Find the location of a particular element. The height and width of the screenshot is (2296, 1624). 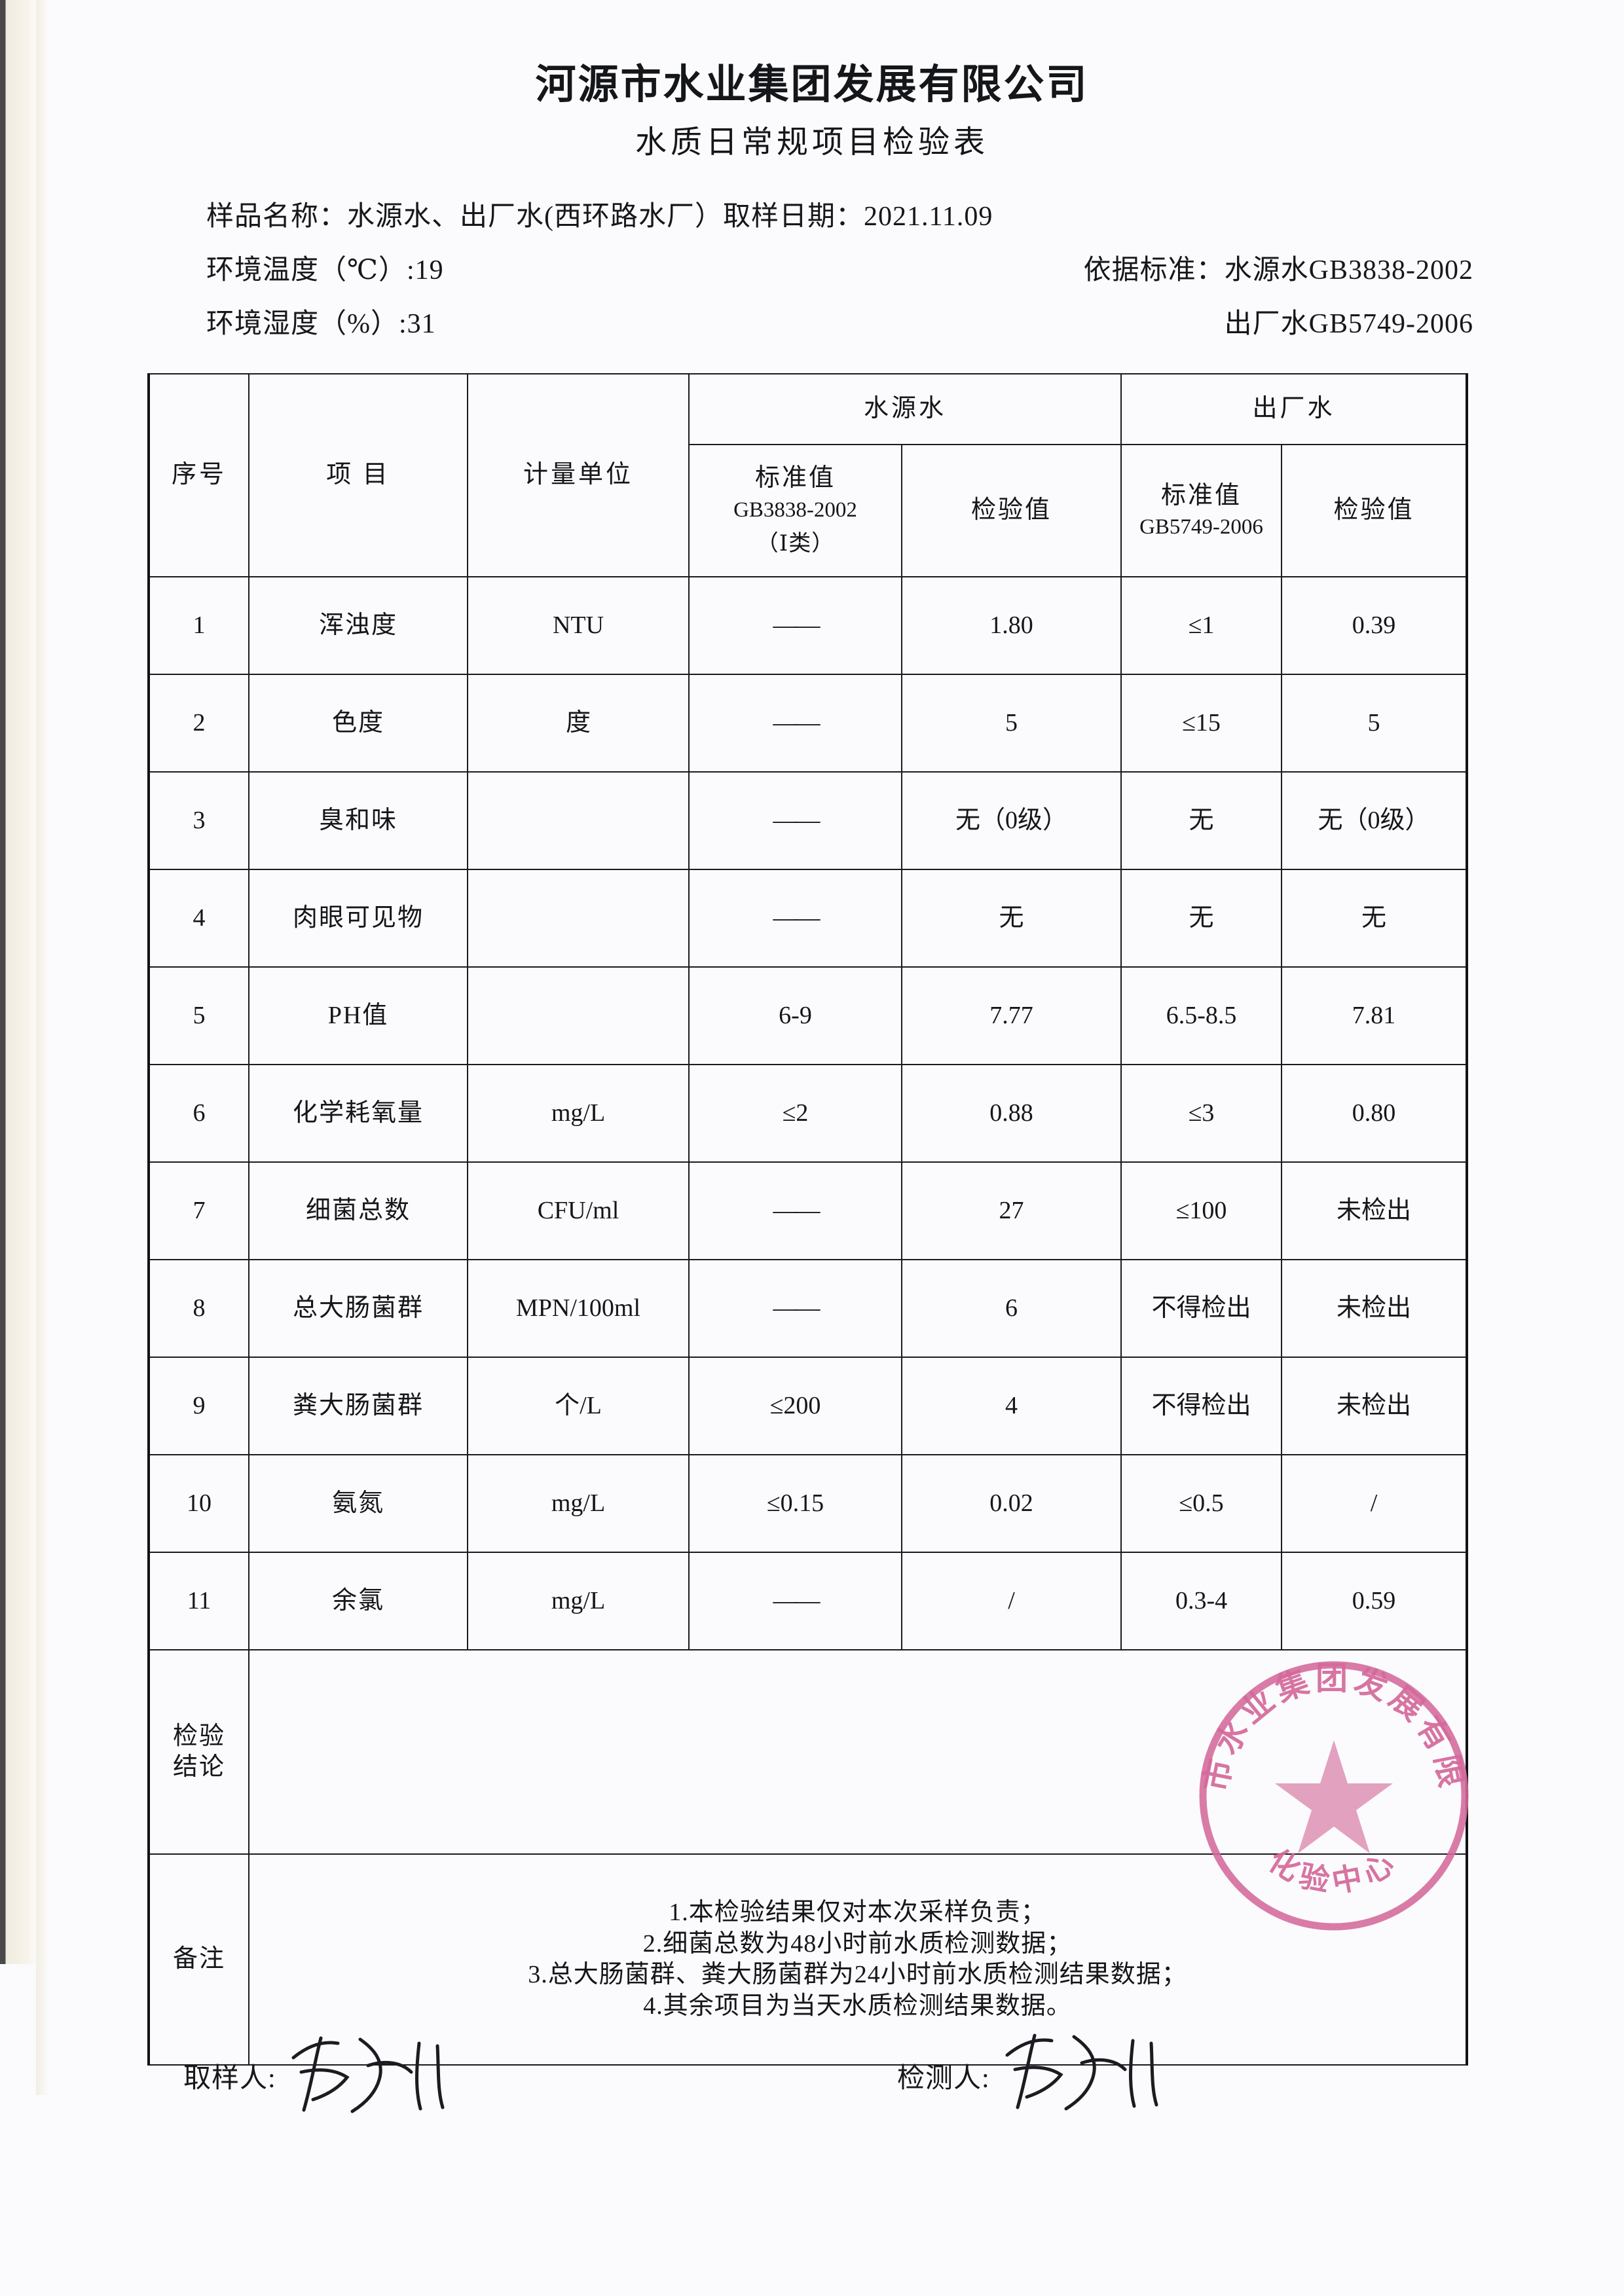

signature-row: 取样人: 检测人: is located at coordinates (825, 2082).